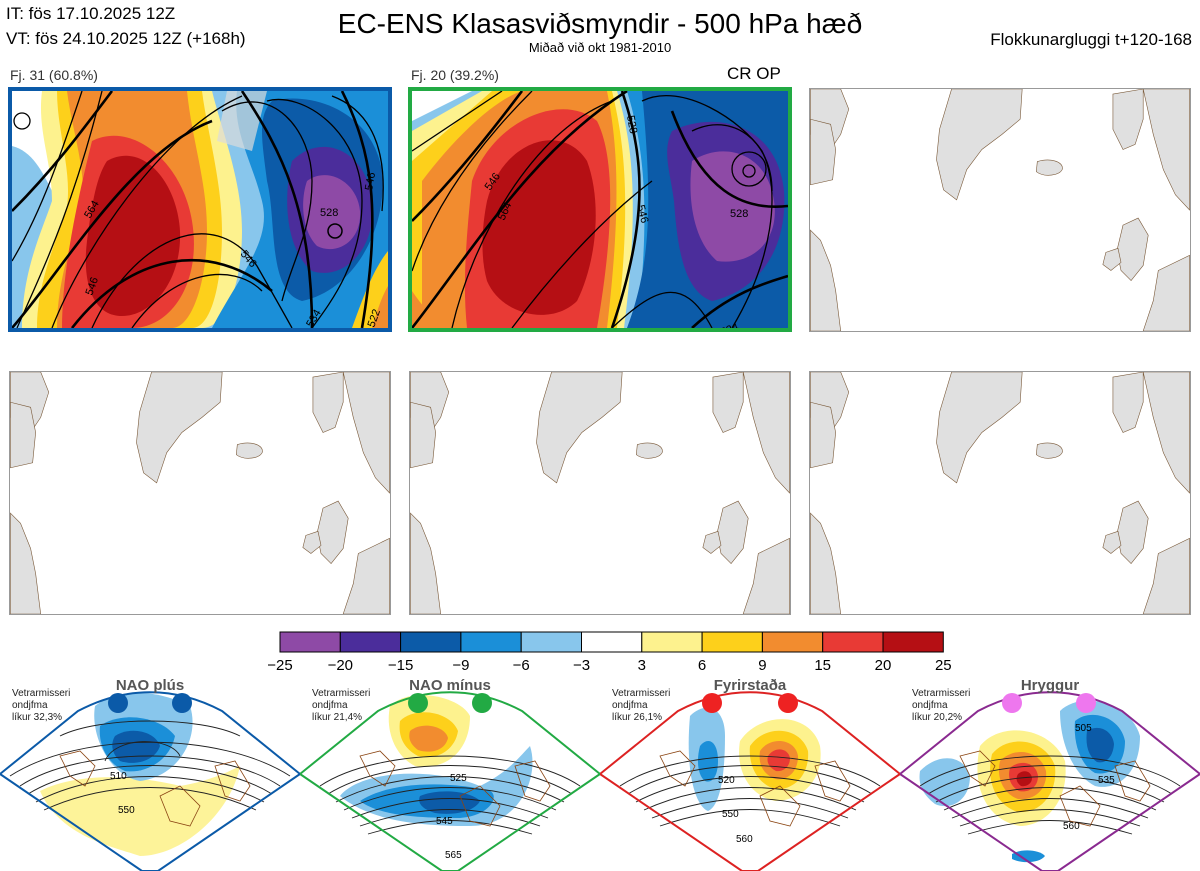 The image size is (1200, 871). What do you see at coordinates (1106, 780) in the screenshot?
I see `contour-label: 535` at bounding box center [1106, 780].